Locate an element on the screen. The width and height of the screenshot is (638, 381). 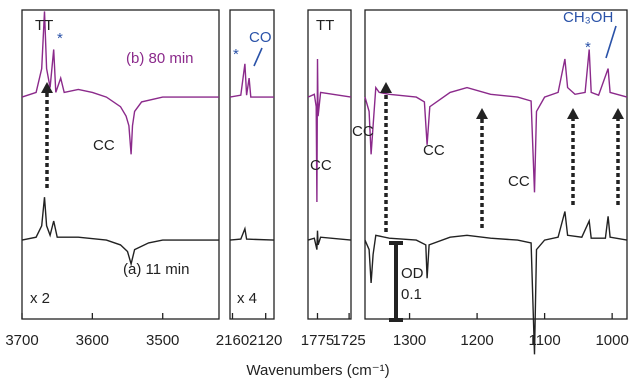
x-tick-label-p1-3600: 3600 is located at coordinates (92, 340).